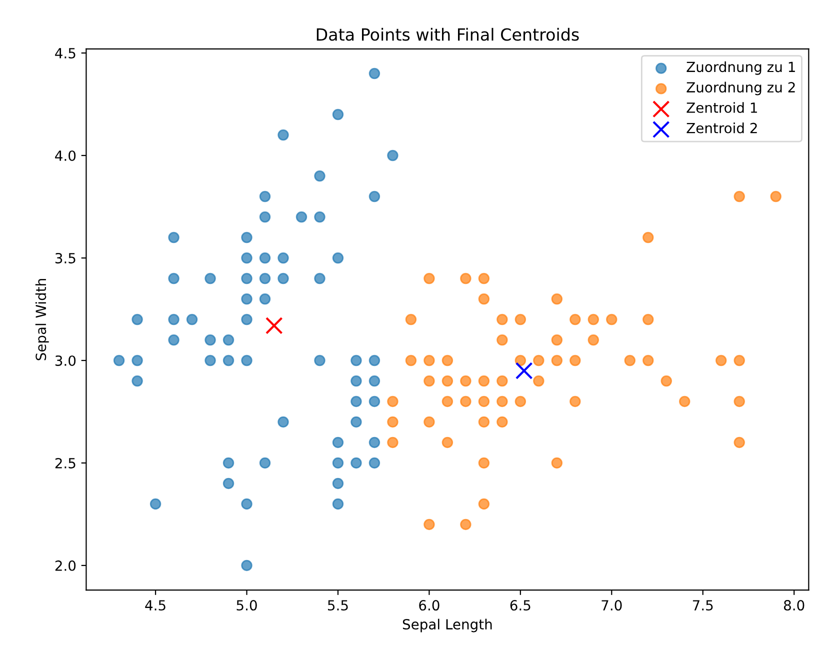 The width and height of the screenshot is (821, 652). I want to click on legend-label: Zuordnung zu 1, so click(740, 68).